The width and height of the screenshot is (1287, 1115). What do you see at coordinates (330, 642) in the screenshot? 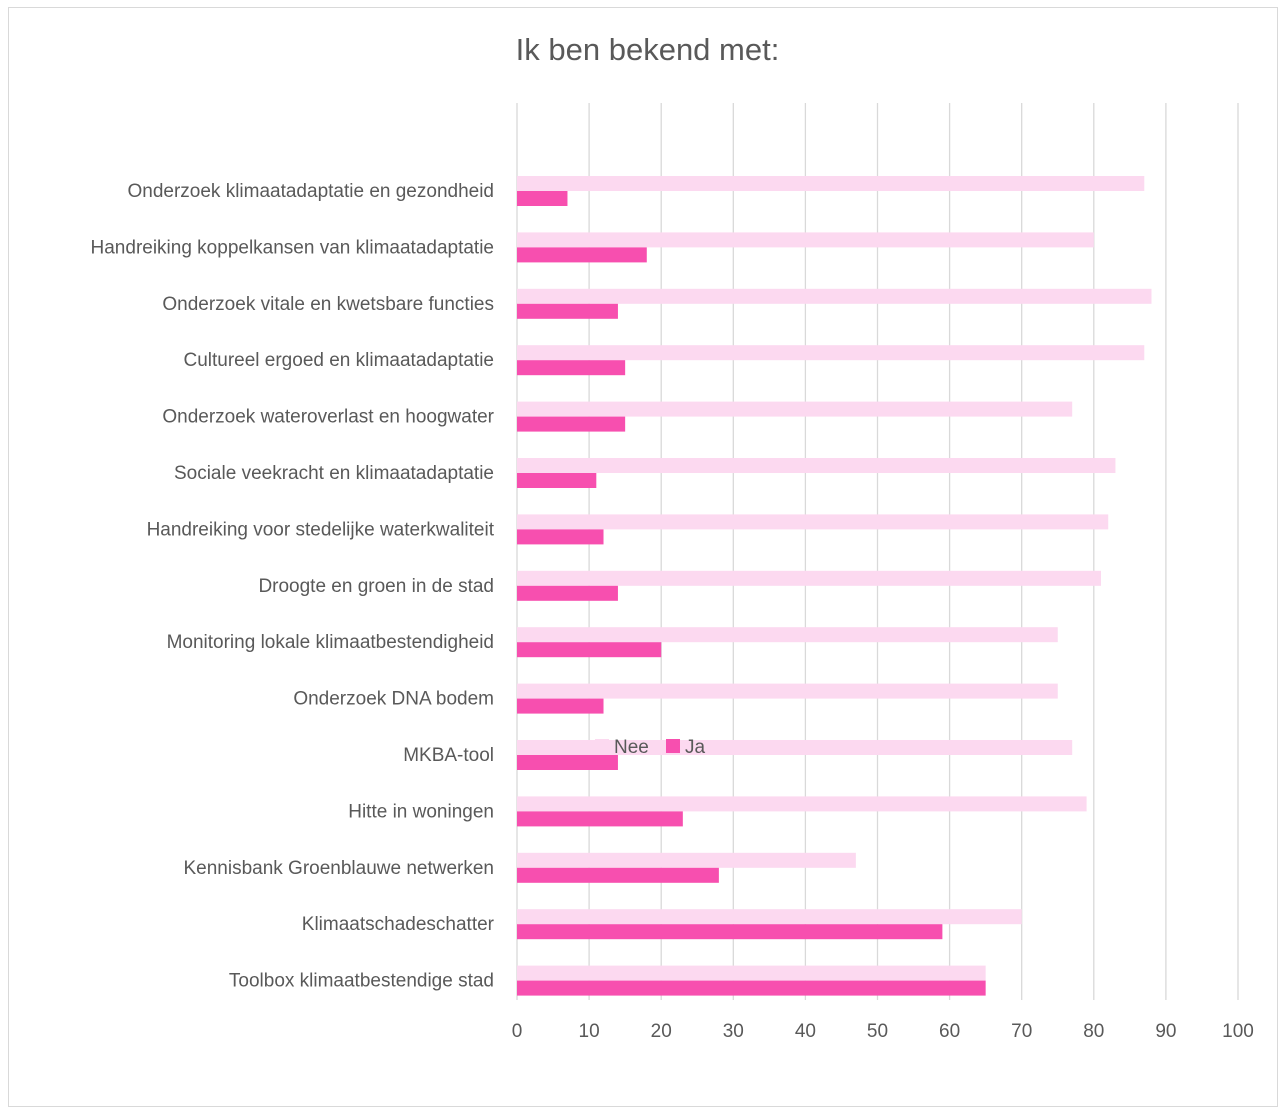
I see `category-label: Monitoring lokale klimaatbestendigheid` at bounding box center [330, 642].